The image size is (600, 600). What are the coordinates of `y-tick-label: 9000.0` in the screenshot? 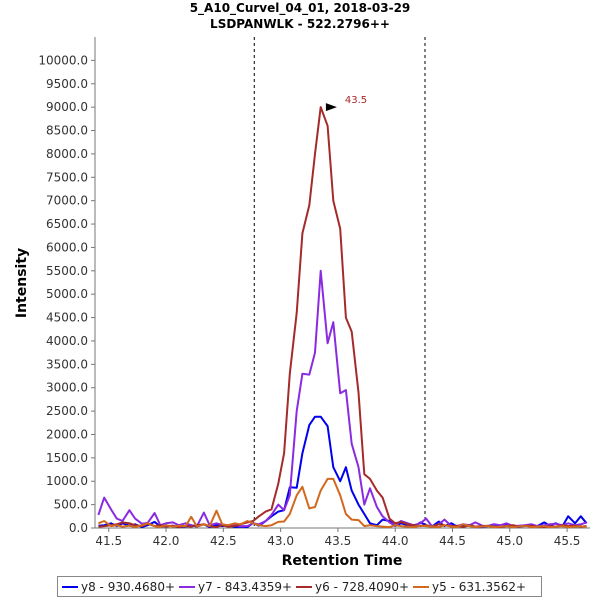 It's located at (67, 107).